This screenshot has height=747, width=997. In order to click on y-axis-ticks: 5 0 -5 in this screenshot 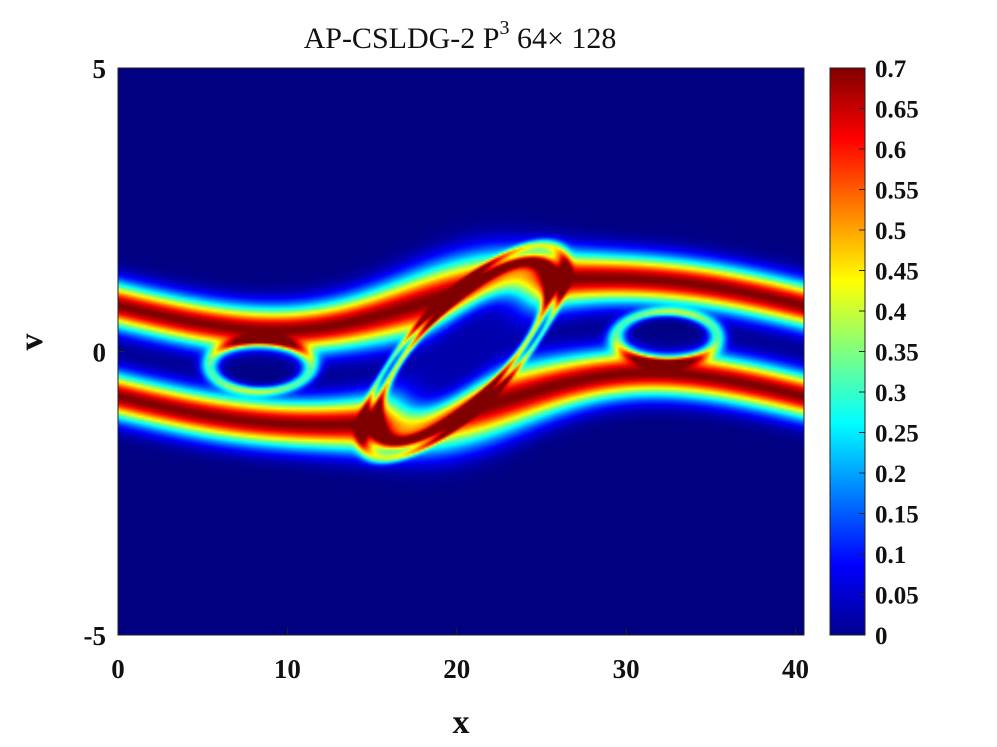, I will do `click(104, 352)`.